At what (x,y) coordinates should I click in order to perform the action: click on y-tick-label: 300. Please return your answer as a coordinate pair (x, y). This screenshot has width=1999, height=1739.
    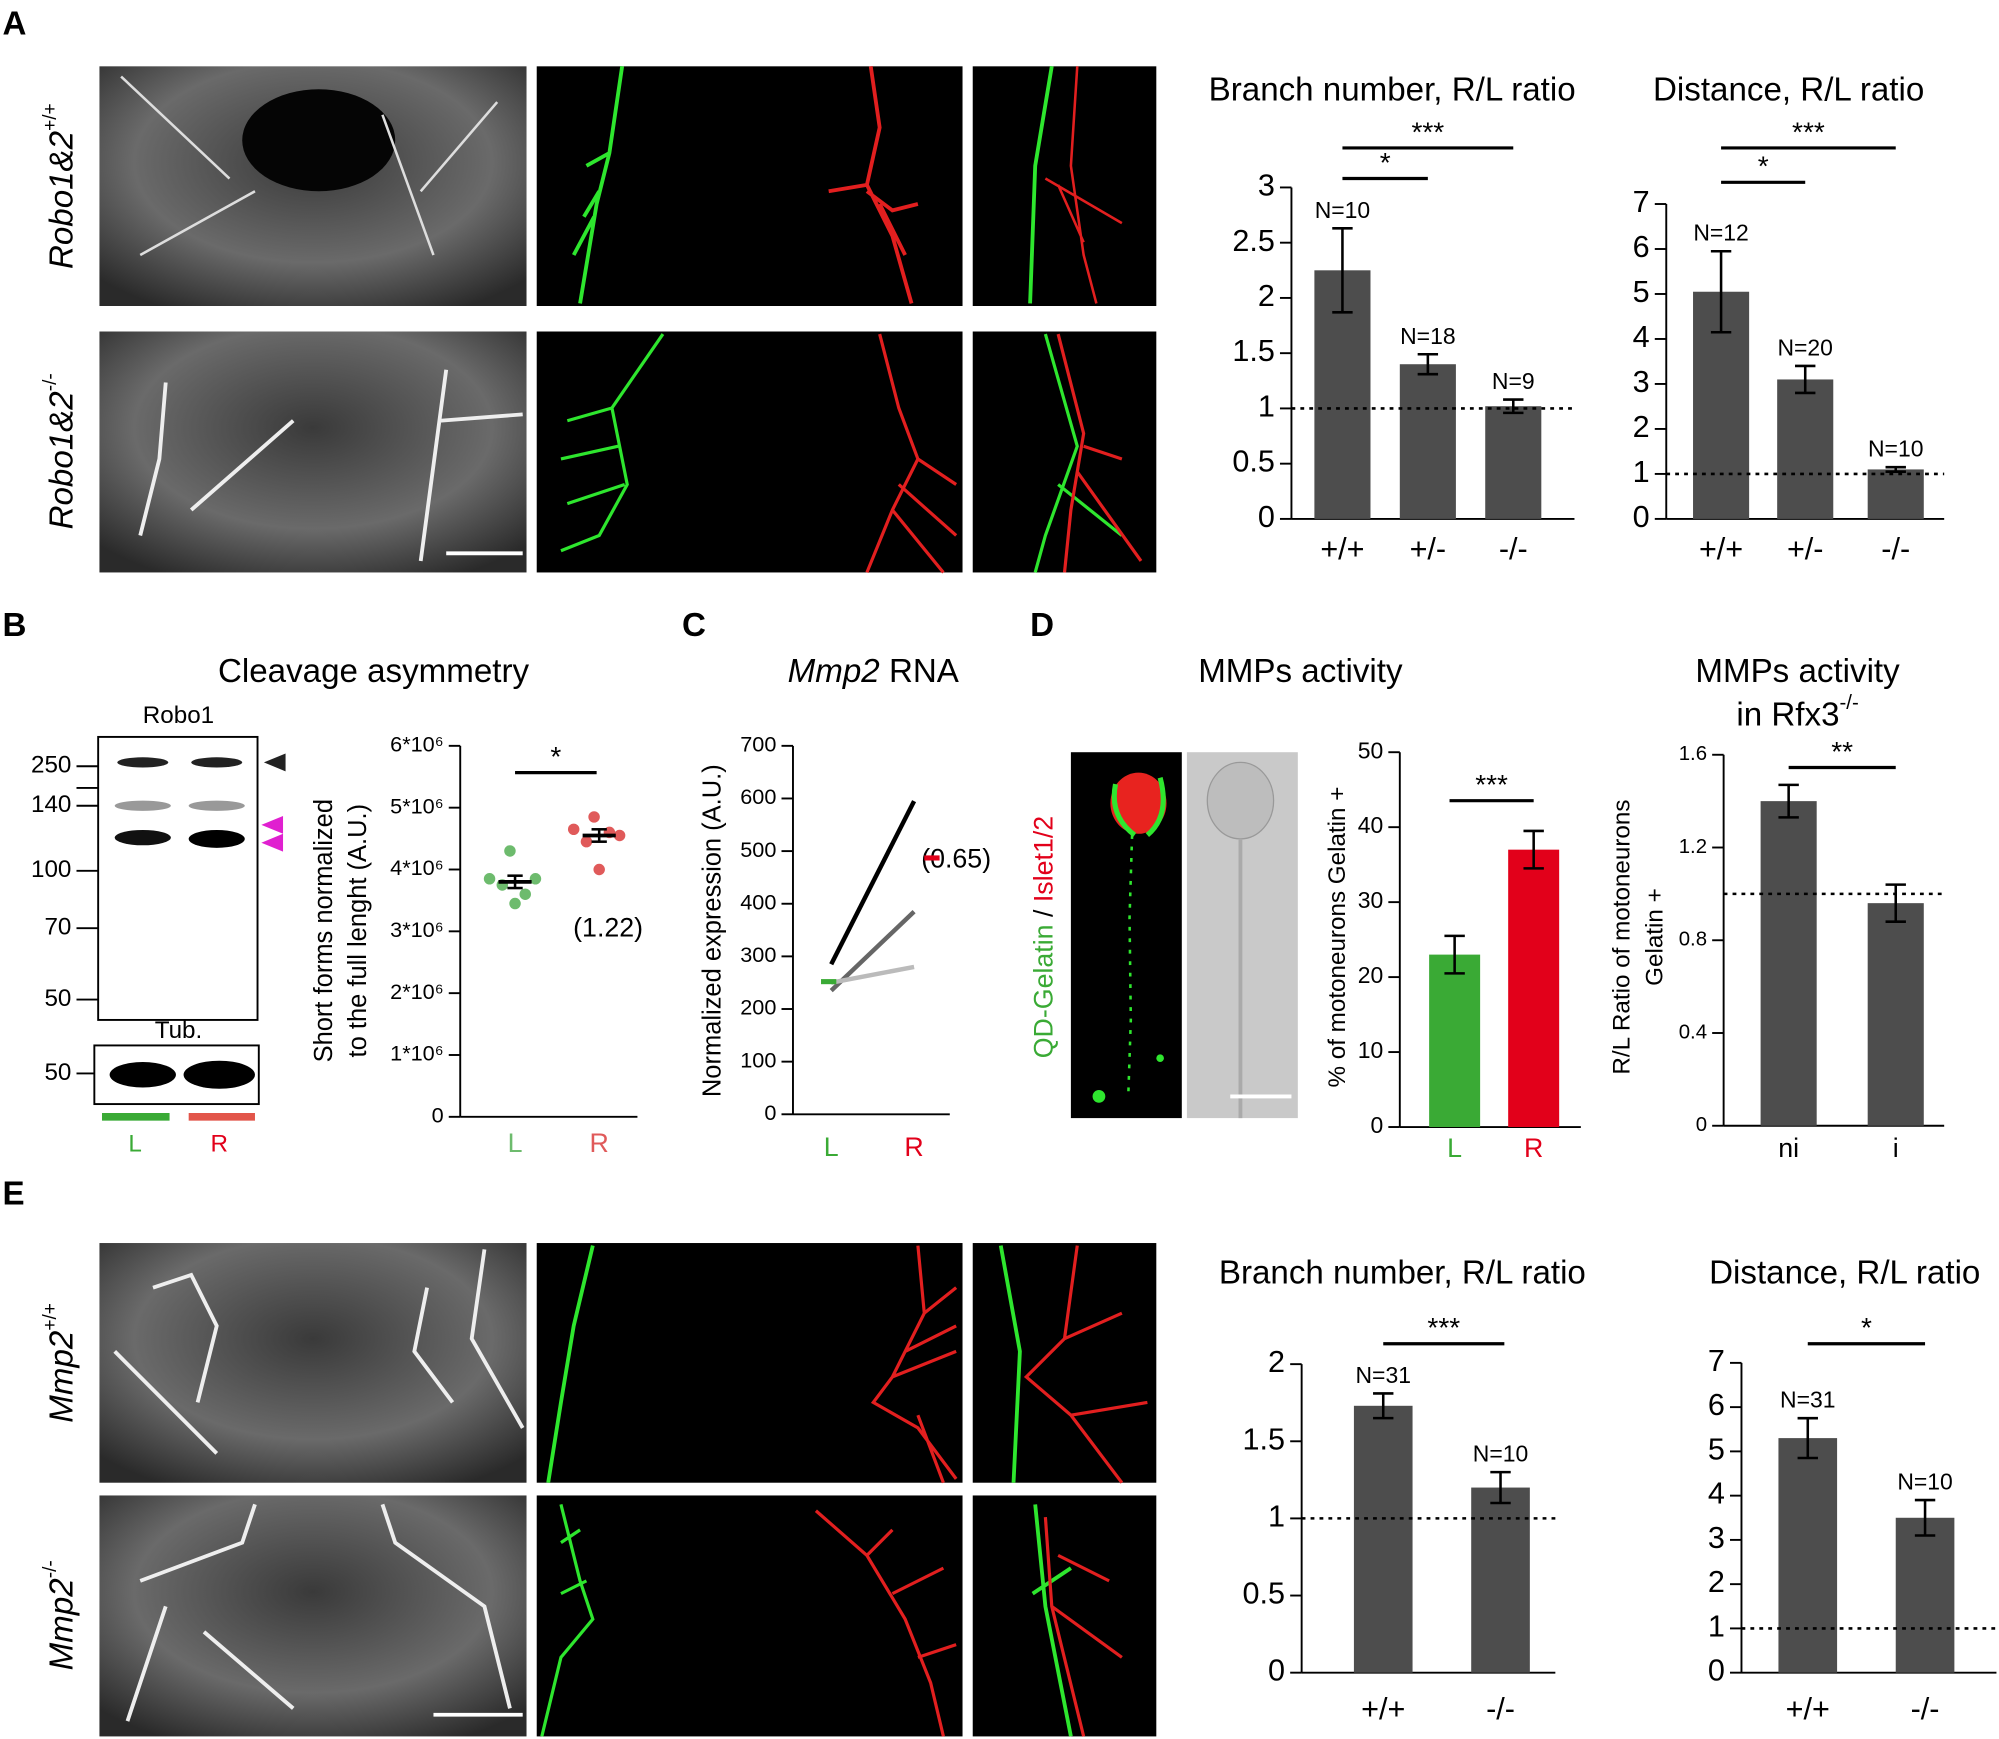
    Looking at the image, I should click on (758, 954).